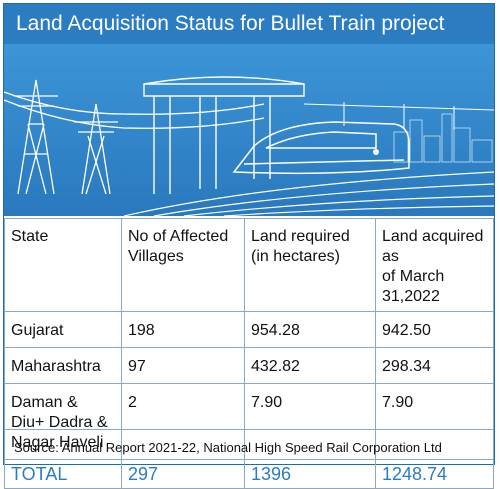 This screenshot has width=500, height=489. I want to click on state-name-line-1: Daman &, so click(44, 402).